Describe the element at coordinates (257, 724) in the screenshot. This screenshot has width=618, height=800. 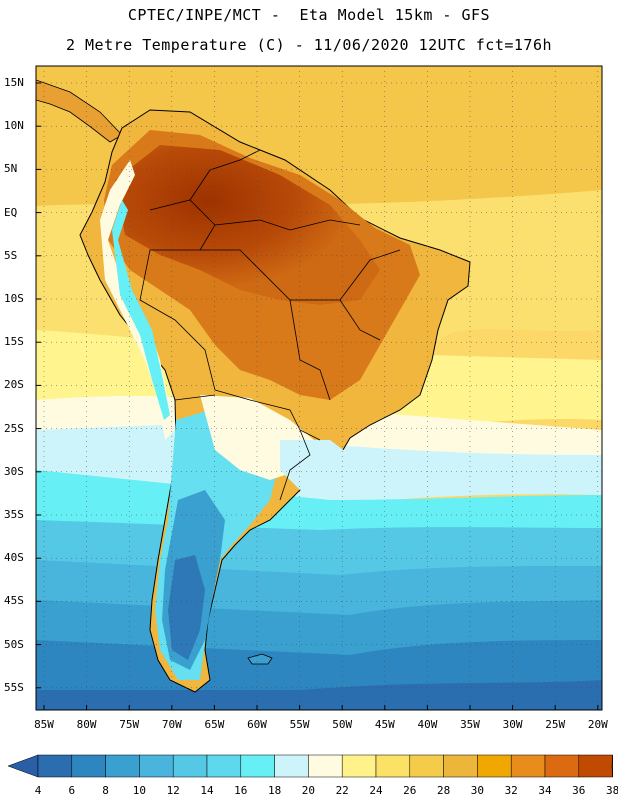
I see `longitude-label: 60W` at that location.